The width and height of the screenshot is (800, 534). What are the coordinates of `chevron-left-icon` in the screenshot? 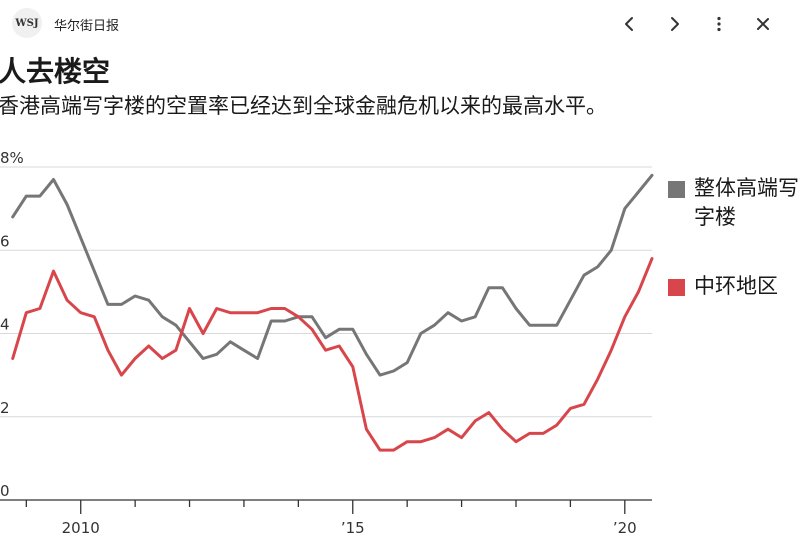 It's located at (629, 24).